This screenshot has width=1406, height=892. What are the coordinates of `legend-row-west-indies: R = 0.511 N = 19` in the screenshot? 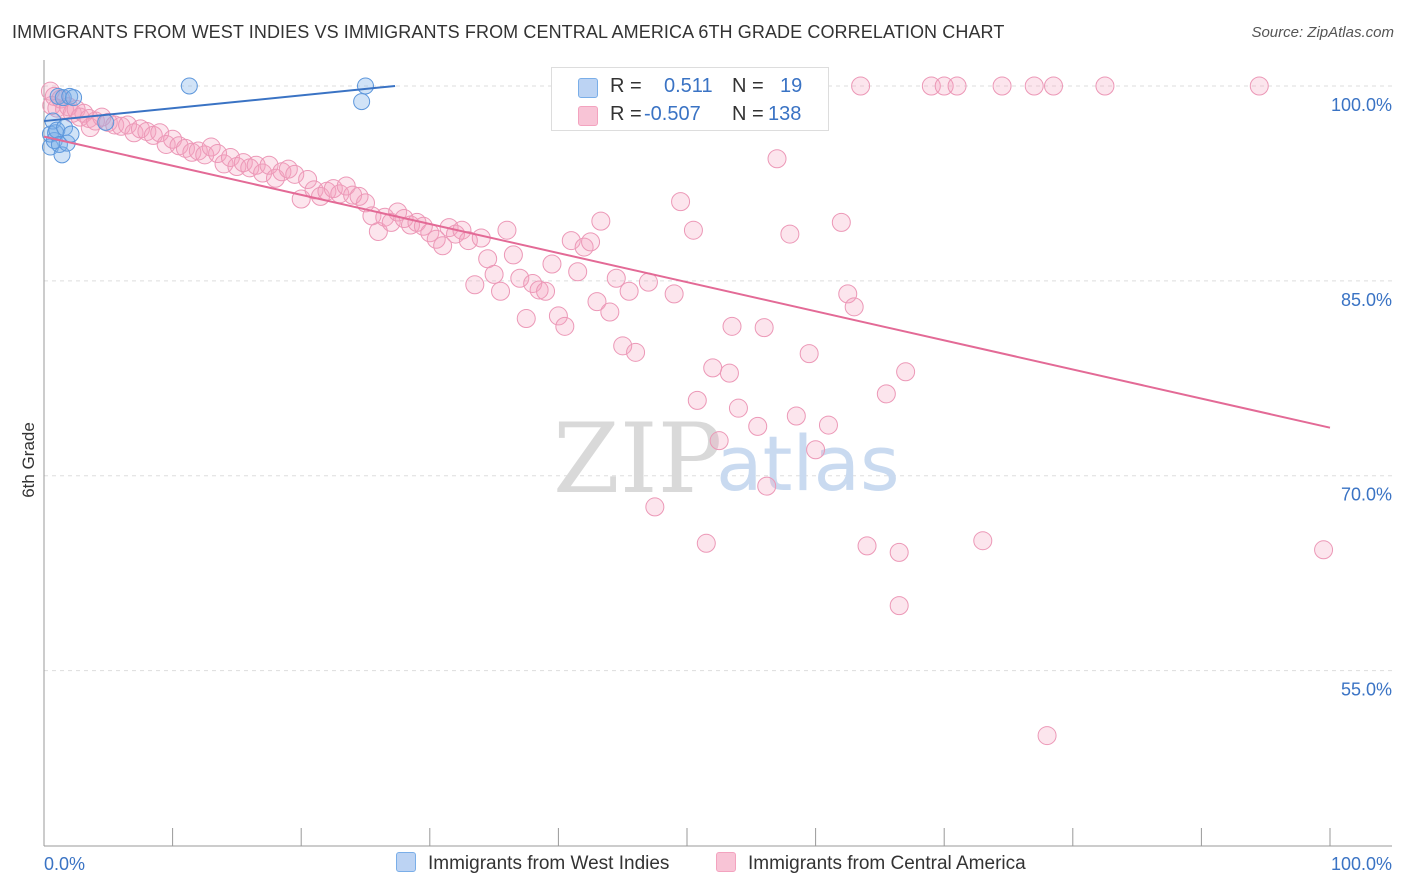 It's located at (690, 87).